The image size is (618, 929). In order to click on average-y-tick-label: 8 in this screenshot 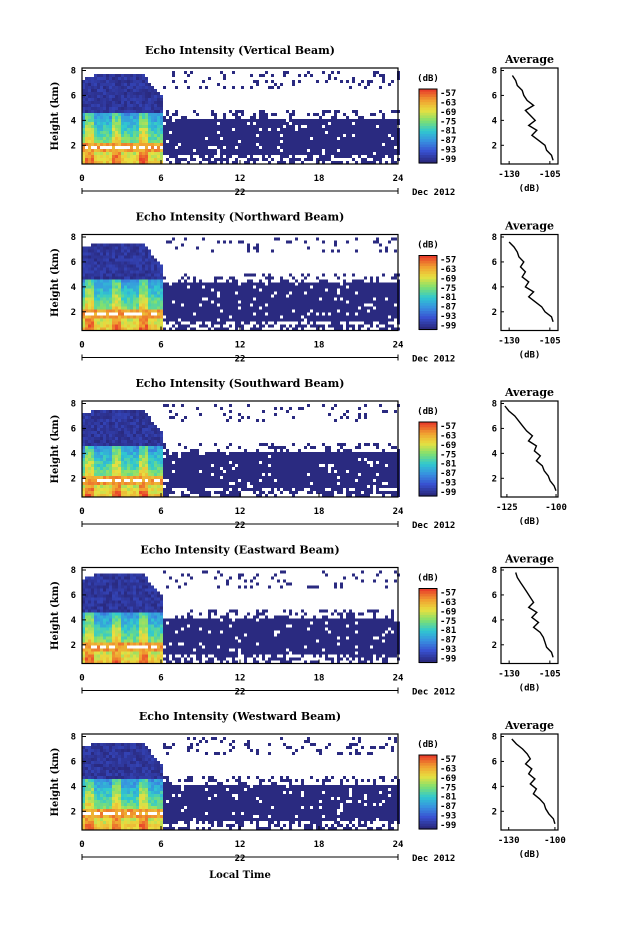, I will do `click(494, 238)`.